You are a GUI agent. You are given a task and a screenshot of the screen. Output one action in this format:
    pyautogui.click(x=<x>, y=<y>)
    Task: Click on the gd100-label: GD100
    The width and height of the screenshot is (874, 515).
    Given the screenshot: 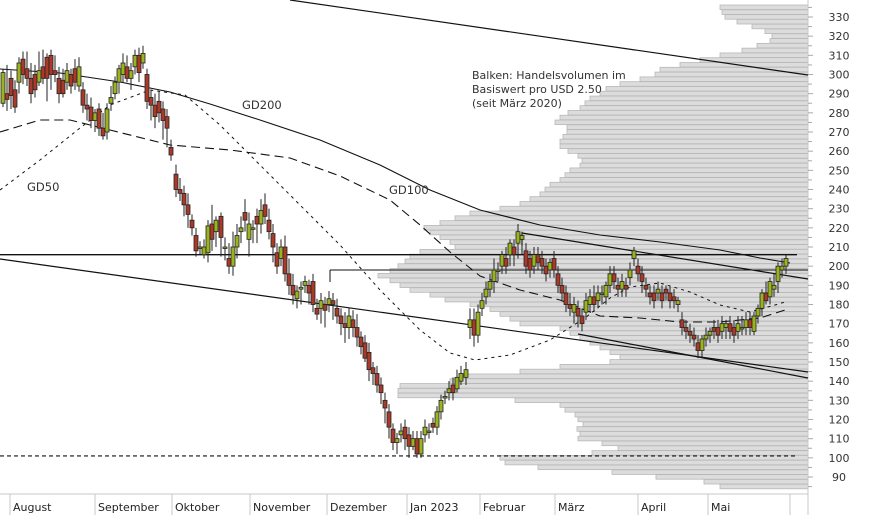 What is the action you would take?
    pyautogui.click(x=409, y=190)
    